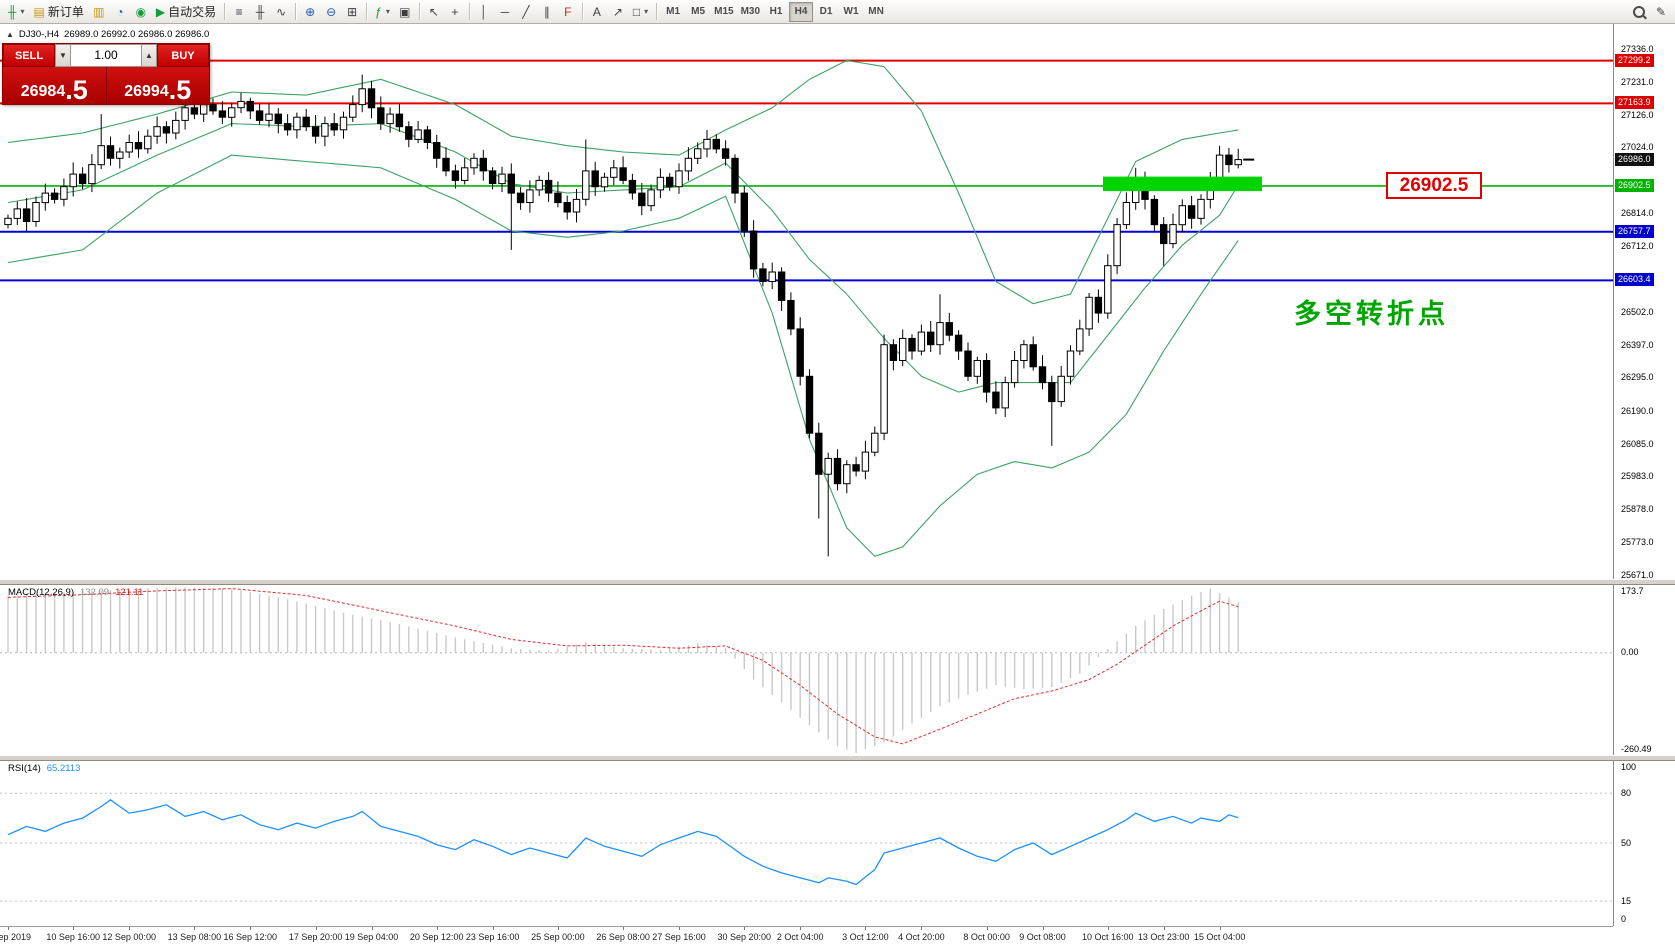 This screenshot has width=1675, height=950. What do you see at coordinates (10, 34) in the screenshot?
I see `one-click-toggle-icon: ▲` at bounding box center [10, 34].